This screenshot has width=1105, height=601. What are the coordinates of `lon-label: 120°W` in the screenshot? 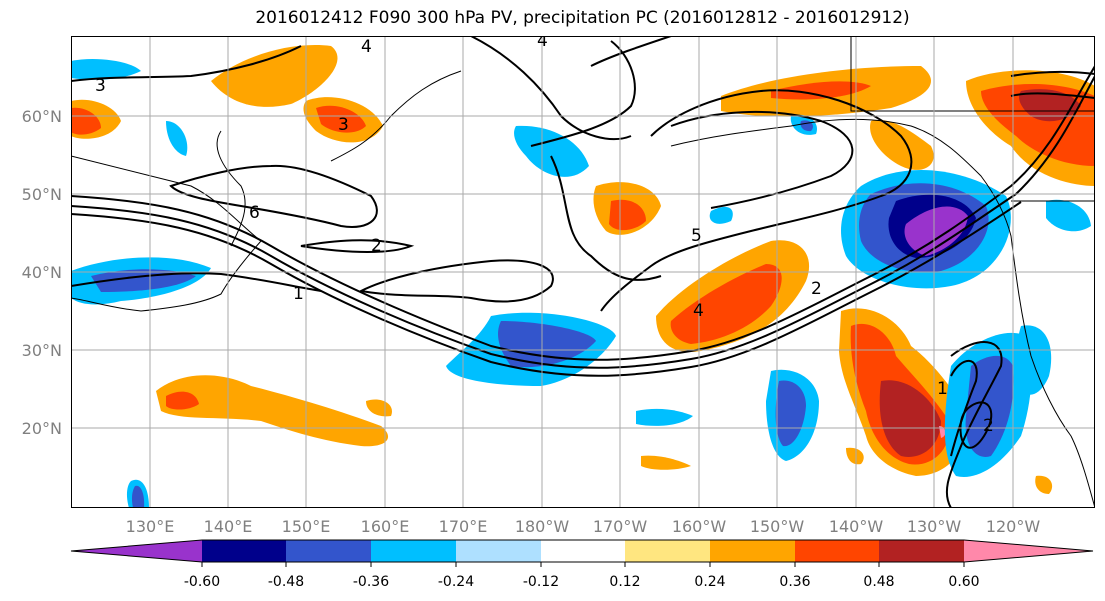 It's located at (1013, 526).